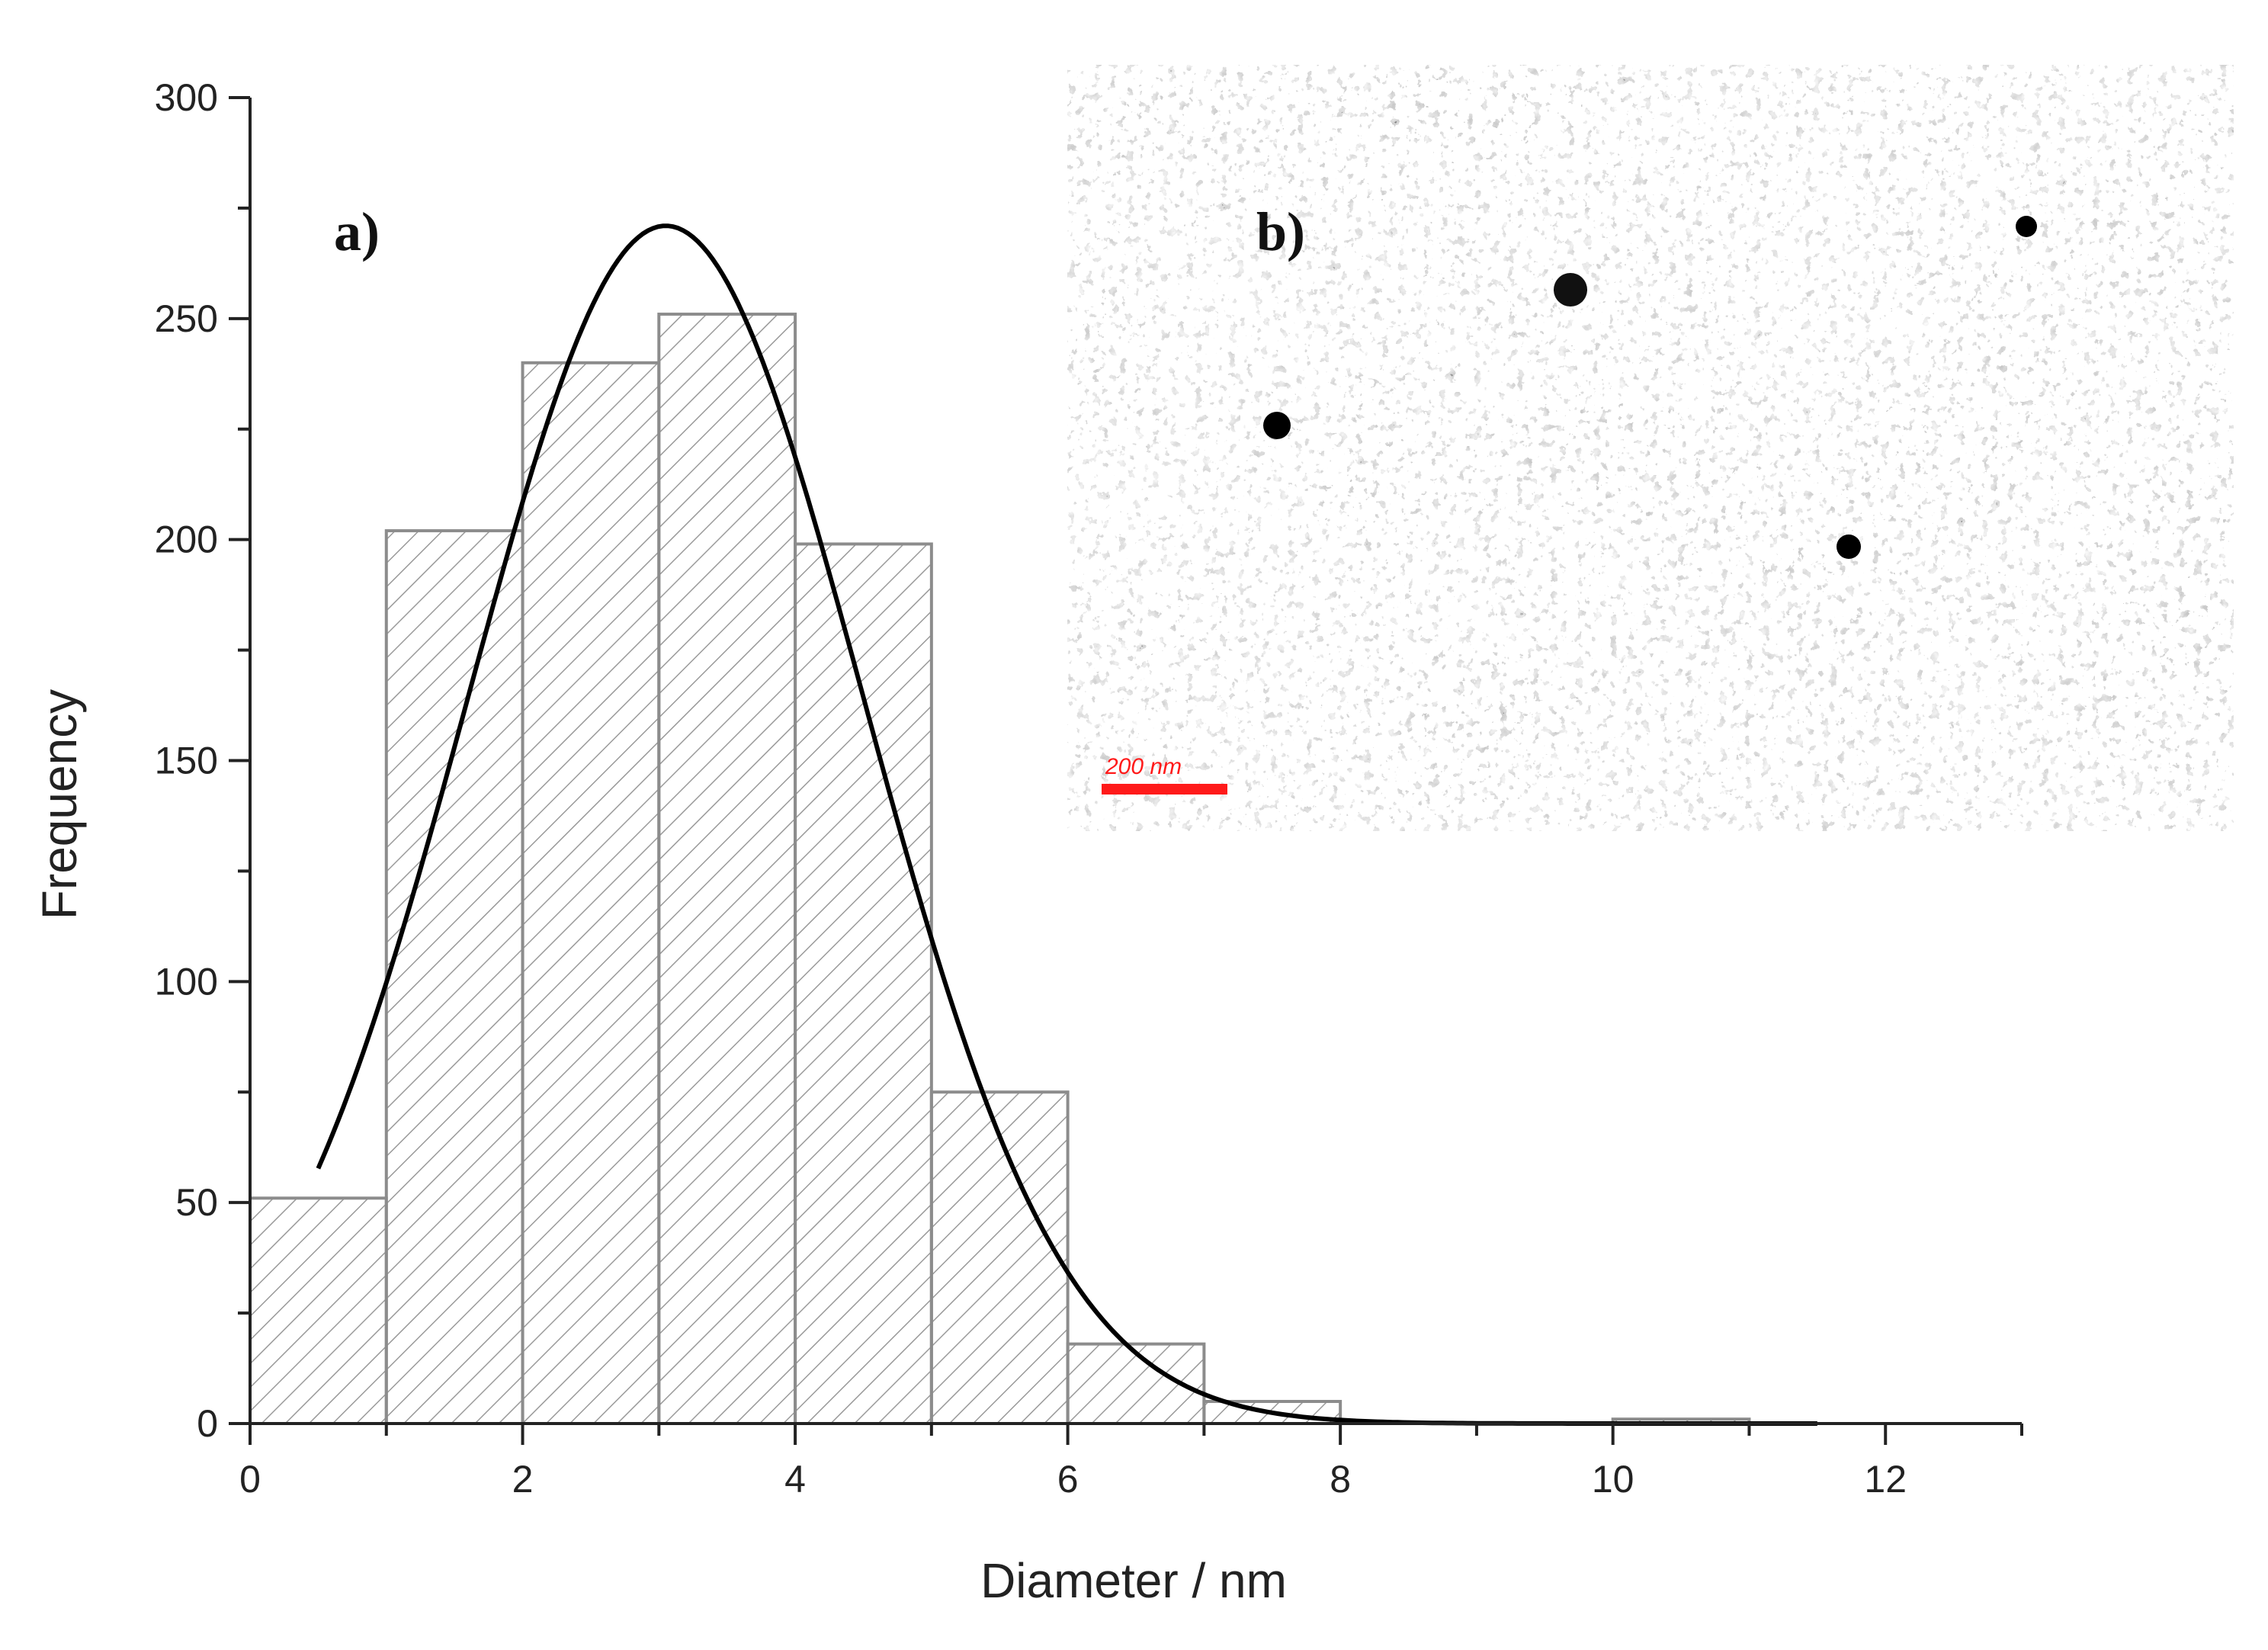 This screenshot has width=2268, height=1650. What do you see at coordinates (196, 1202) in the screenshot?
I see `y-tick-label: 50` at bounding box center [196, 1202].